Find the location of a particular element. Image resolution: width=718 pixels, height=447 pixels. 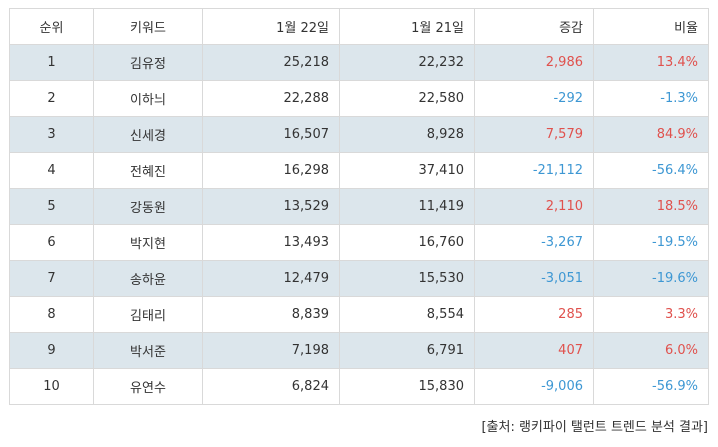

header-ratio: 비율 is located at coordinates (651, 26).